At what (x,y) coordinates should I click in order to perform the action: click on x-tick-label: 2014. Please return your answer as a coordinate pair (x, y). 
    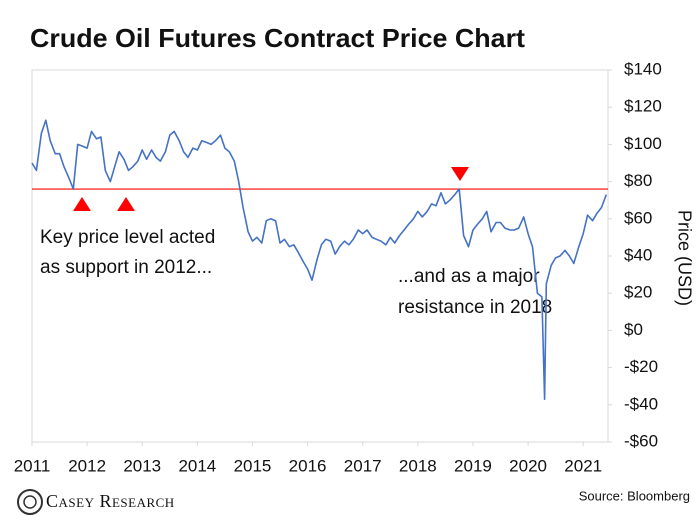
    Looking at the image, I should click on (197, 465).